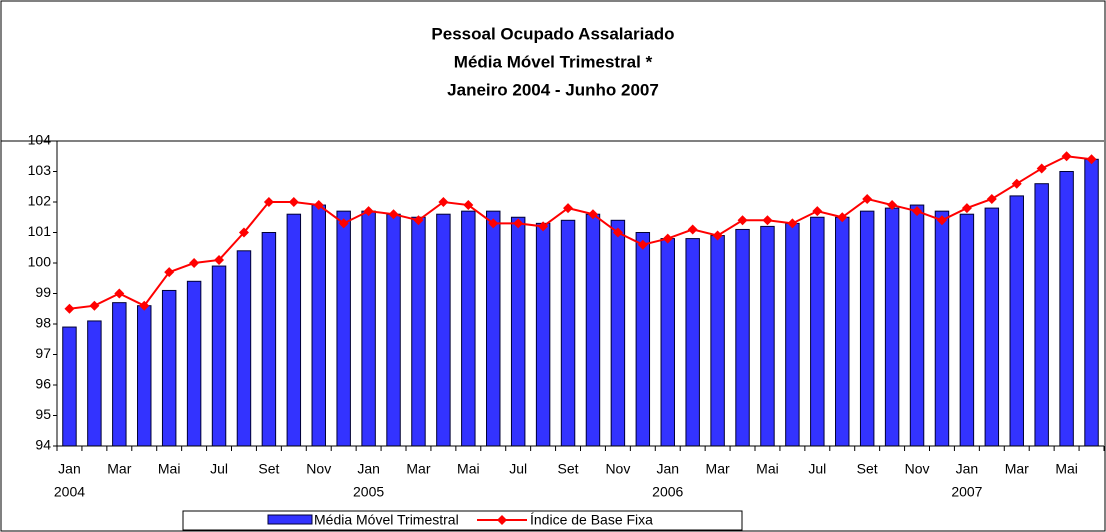 The width and height of the screenshot is (1106, 532). What do you see at coordinates (43, 414) in the screenshot?
I see `y-tick-label: 95` at bounding box center [43, 414].